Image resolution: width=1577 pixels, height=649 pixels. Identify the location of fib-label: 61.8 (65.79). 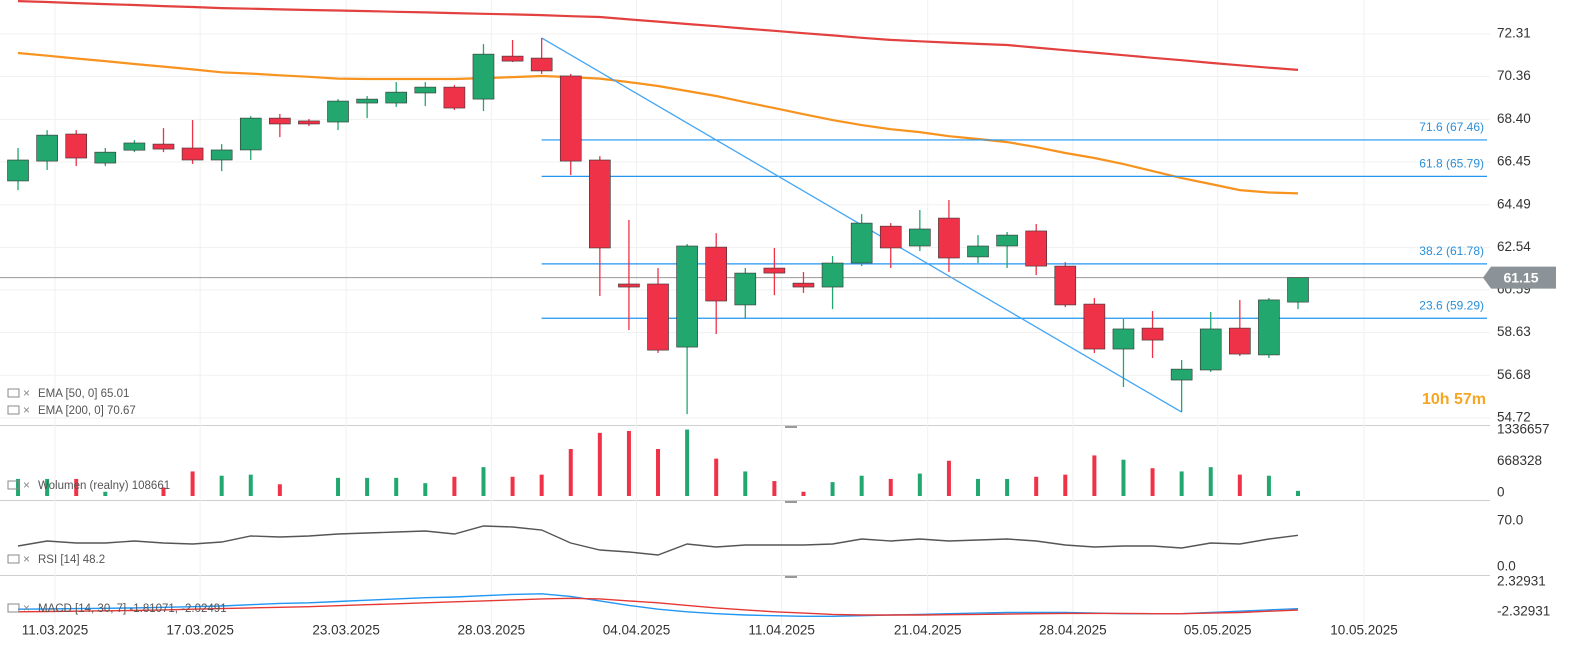
(1451, 164).